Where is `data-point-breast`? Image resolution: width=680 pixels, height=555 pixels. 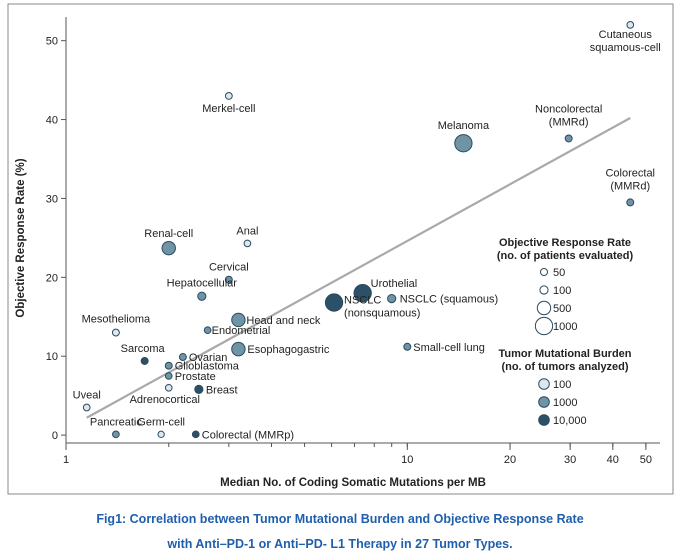 data-point-breast is located at coordinates (199, 389).